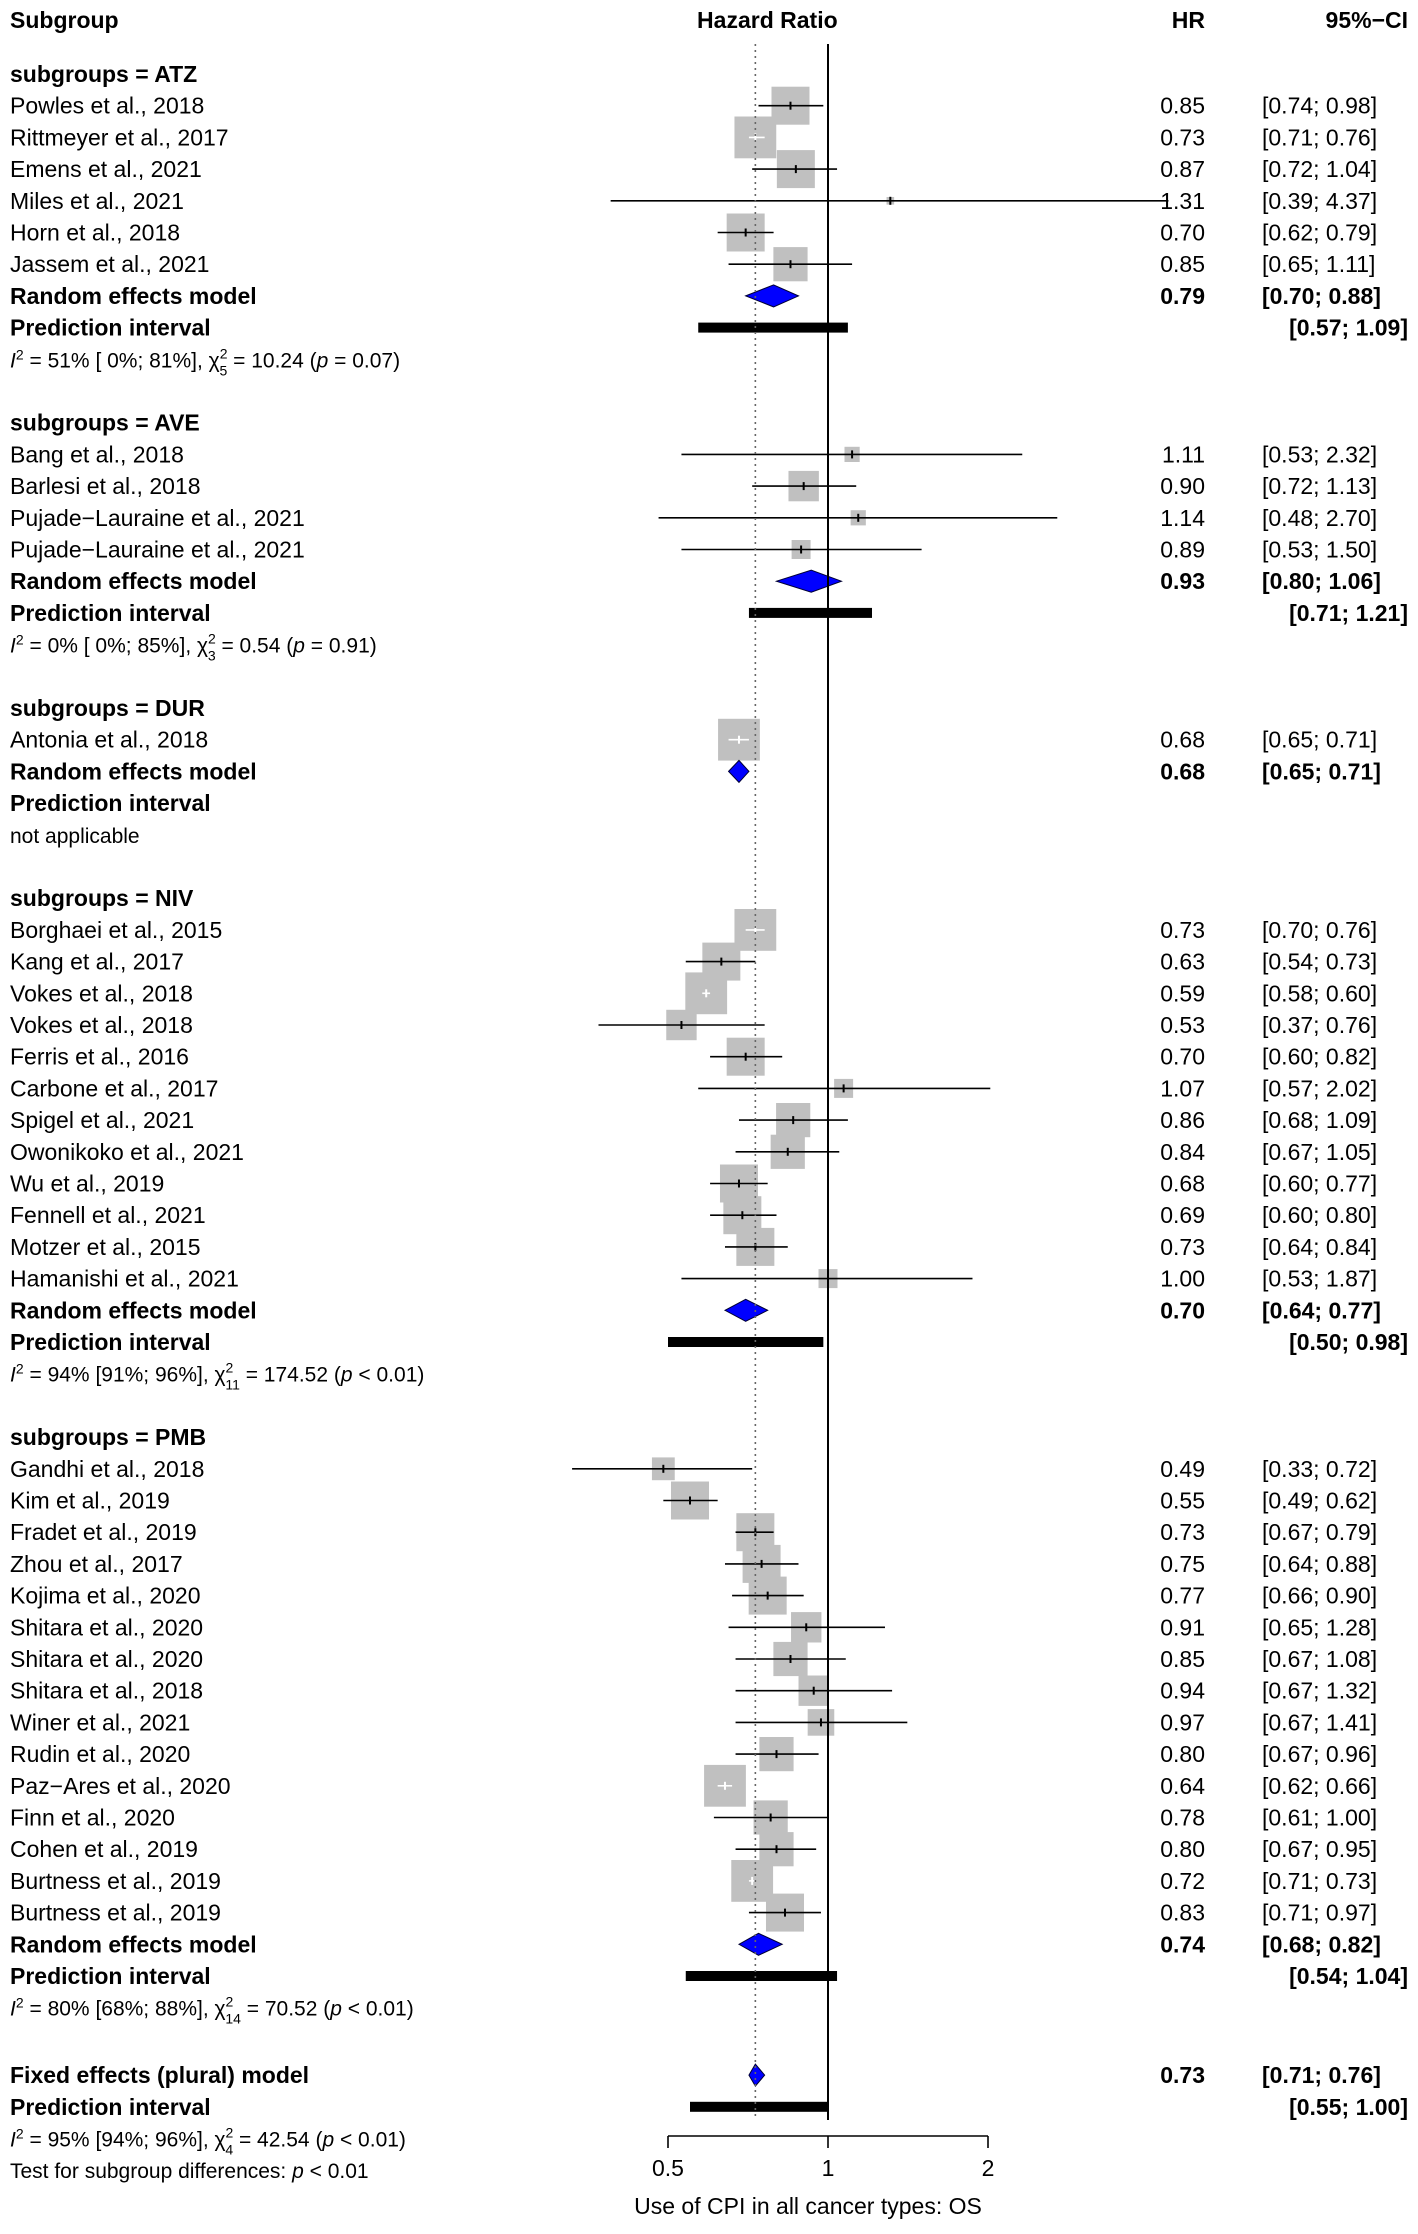  Describe the element at coordinates (1319, 1120) in the screenshot. I see `study-ci-value: [0.68; 1.09]` at that location.